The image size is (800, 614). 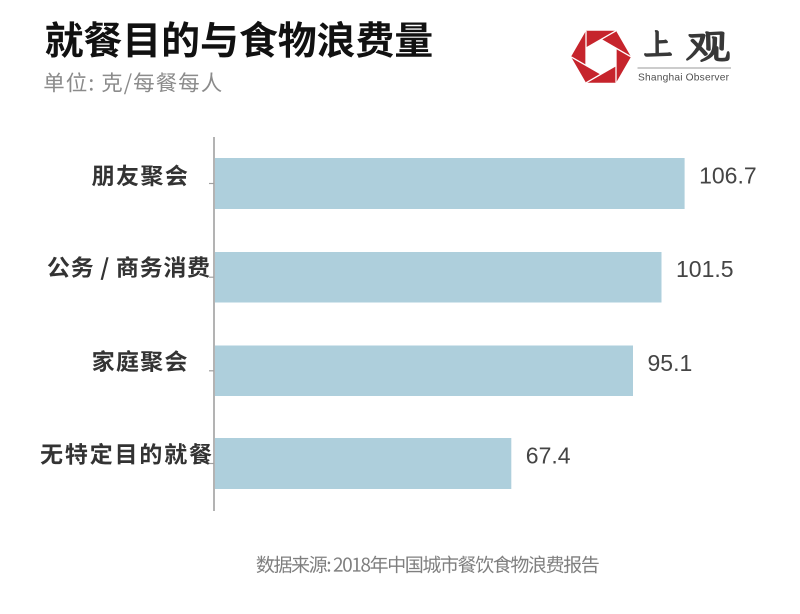 I want to click on svg-text: 101.5, so click(x=705, y=269).